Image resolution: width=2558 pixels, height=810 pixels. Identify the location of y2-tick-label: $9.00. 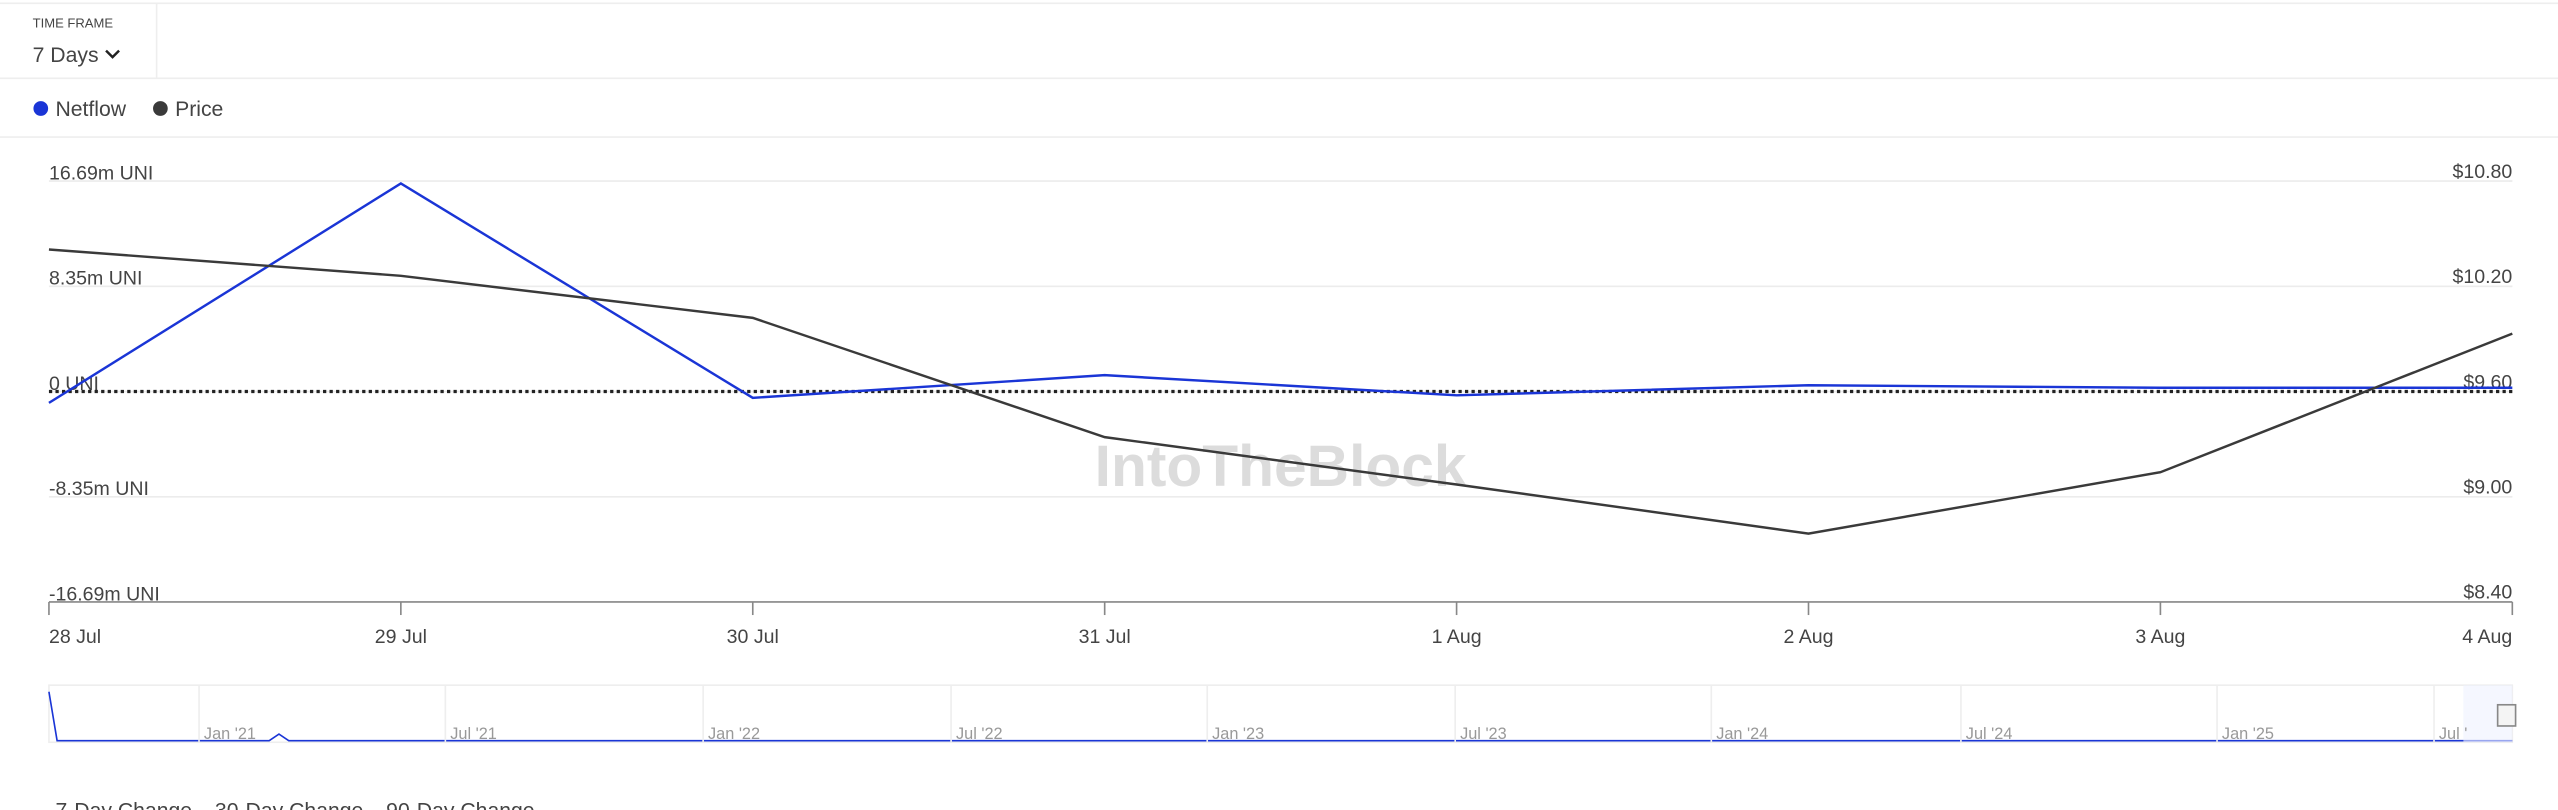
(2487, 488).